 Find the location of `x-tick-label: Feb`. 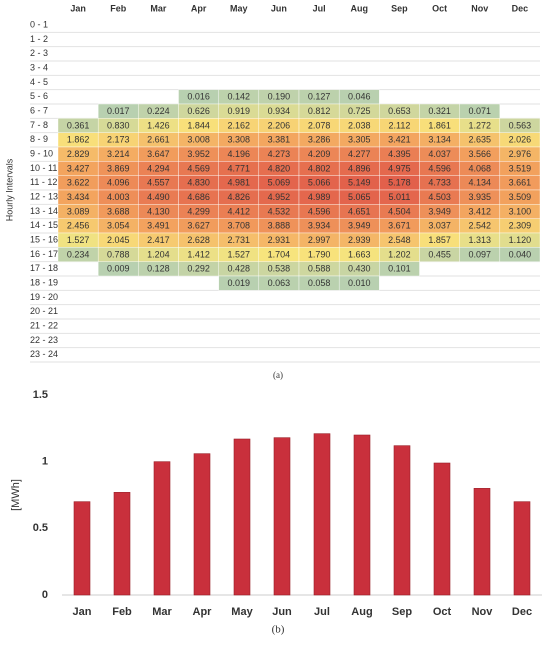

x-tick-label: Feb is located at coordinates (122, 612).